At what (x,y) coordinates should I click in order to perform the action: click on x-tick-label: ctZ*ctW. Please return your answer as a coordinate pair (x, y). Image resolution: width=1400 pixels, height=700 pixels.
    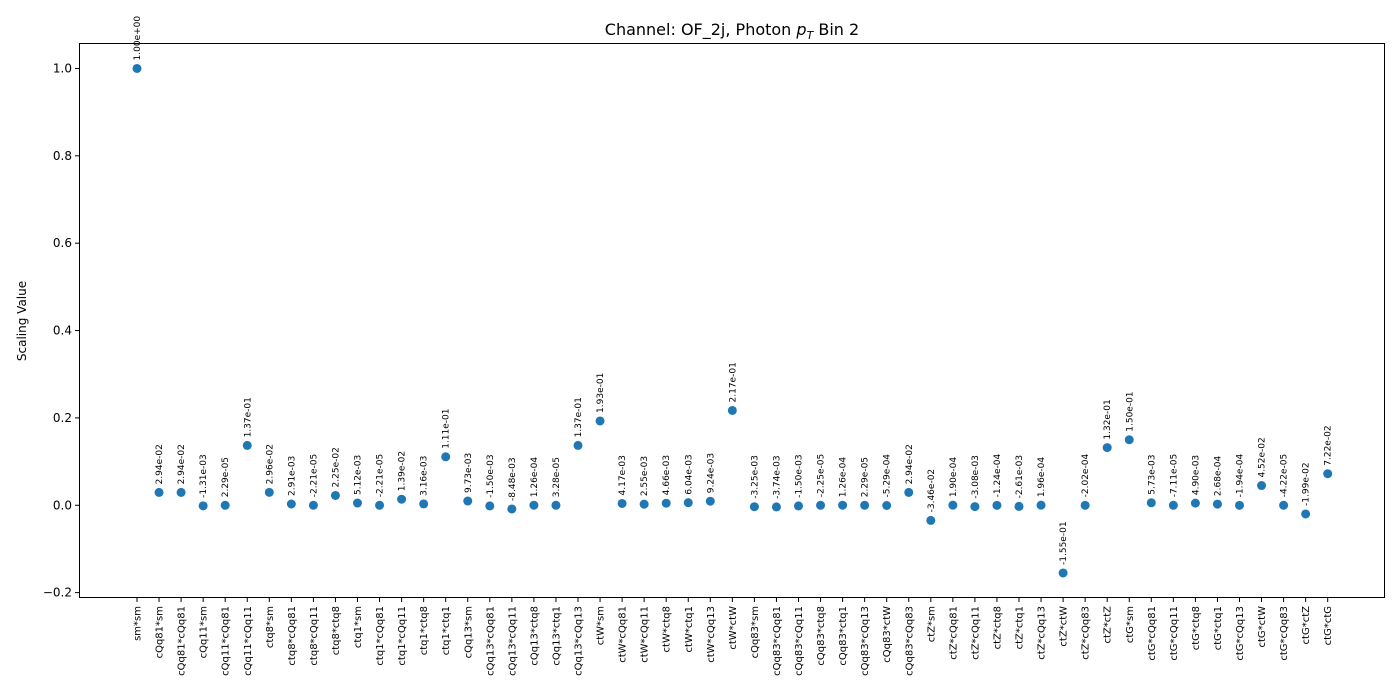
    Looking at the image, I should click on (1064, 626).